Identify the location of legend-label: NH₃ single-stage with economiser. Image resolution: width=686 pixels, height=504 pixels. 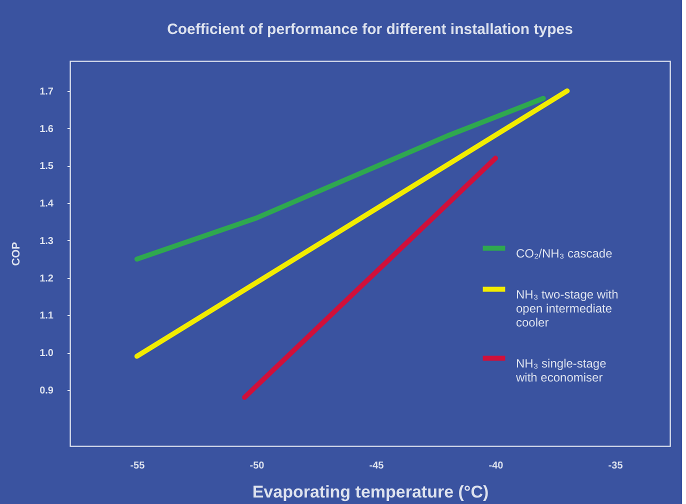
(561, 370).